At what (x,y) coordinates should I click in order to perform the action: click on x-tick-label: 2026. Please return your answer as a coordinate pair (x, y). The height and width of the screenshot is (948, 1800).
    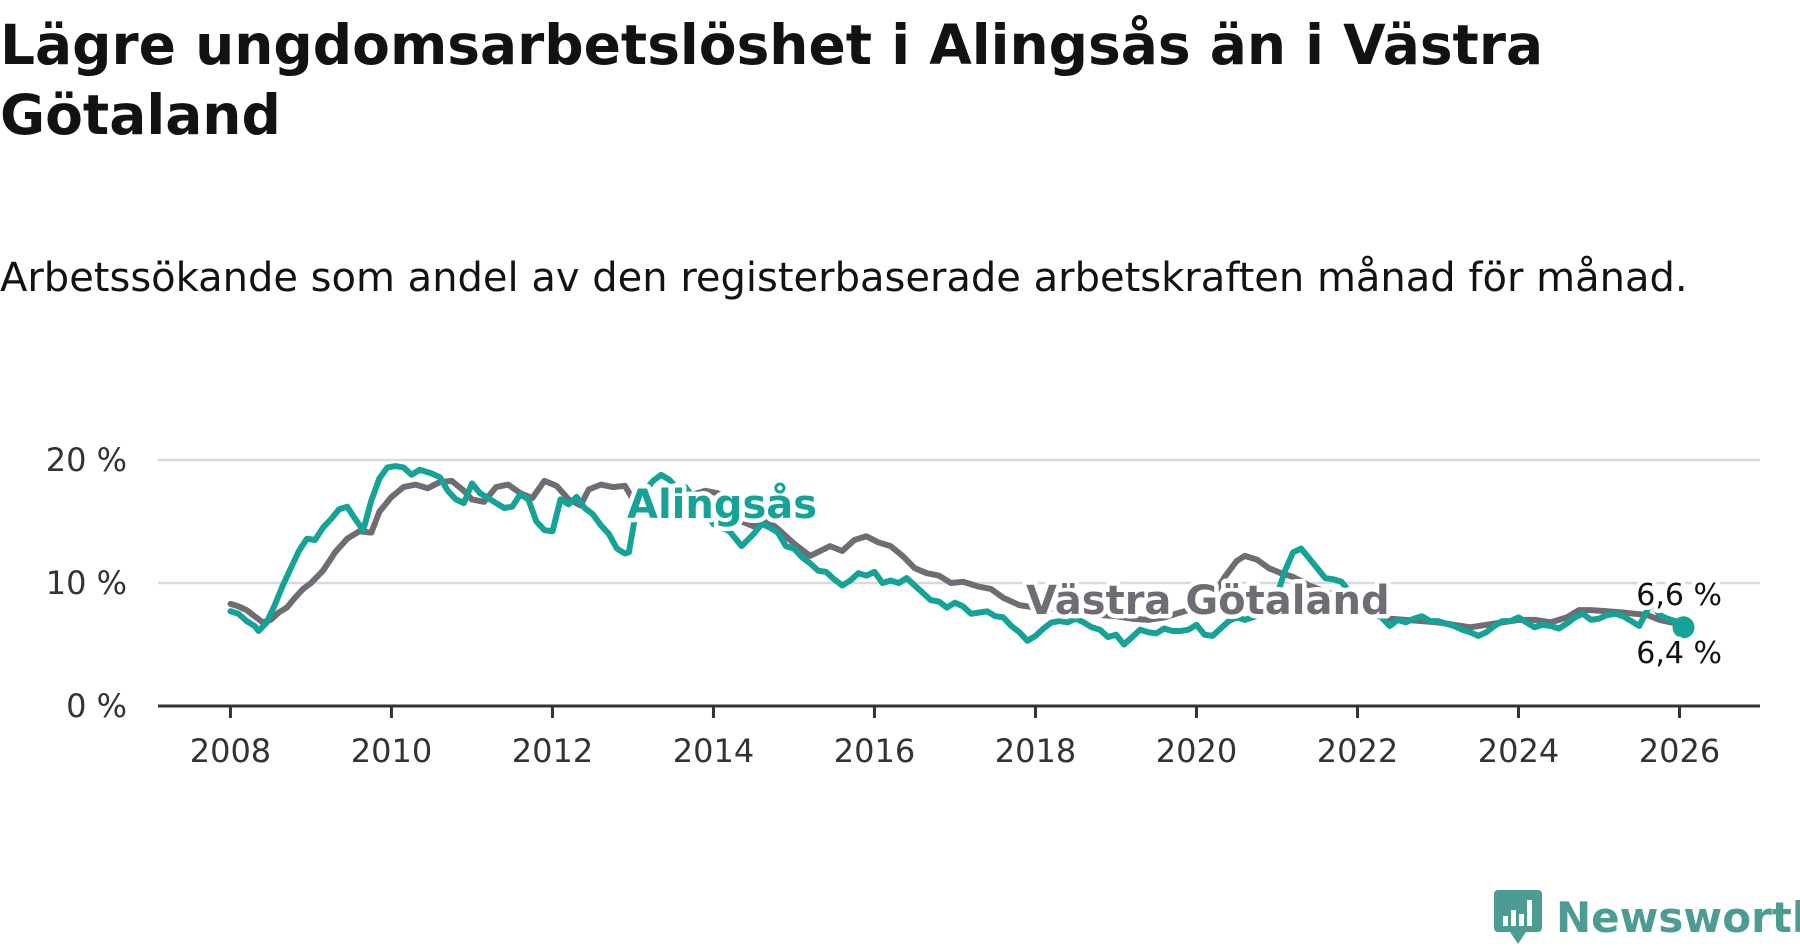
    Looking at the image, I should click on (1679, 751).